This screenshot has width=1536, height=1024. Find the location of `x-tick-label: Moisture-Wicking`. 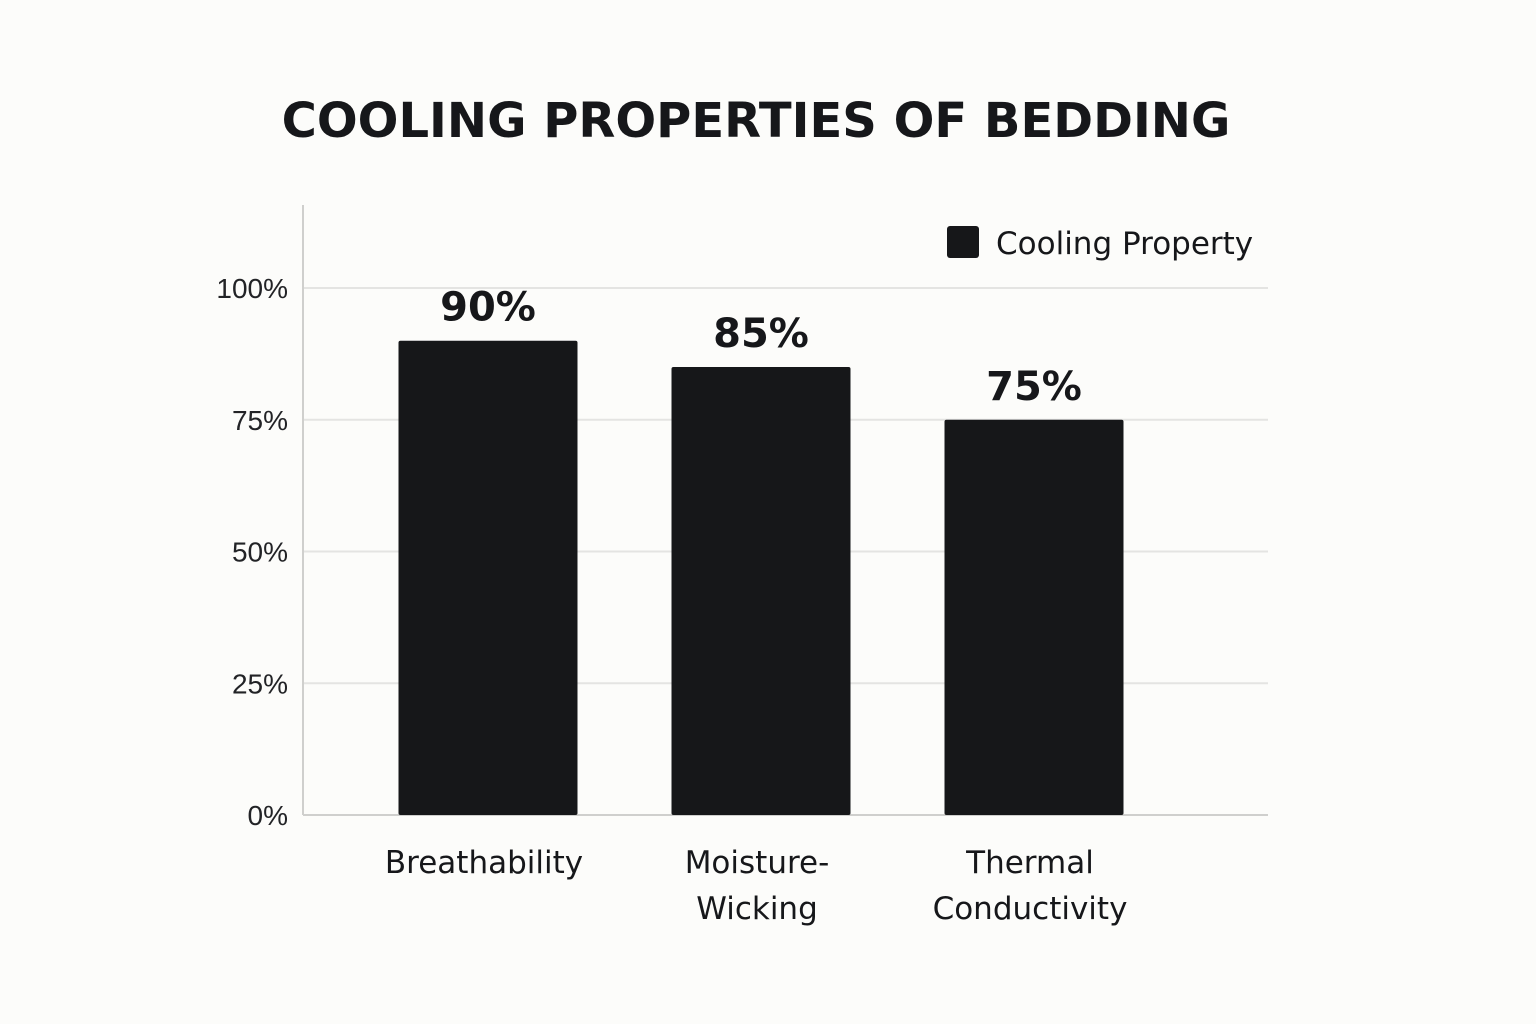

x-tick-label: Moisture-Wicking is located at coordinates (757, 886).